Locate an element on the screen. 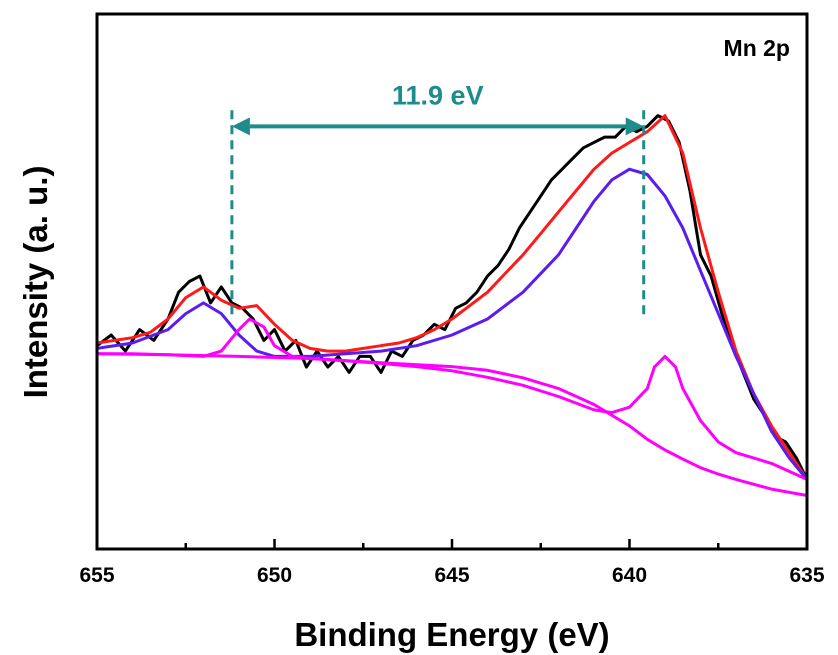 This screenshot has height=655, width=838. x-axis-title: Binding Energy (eV) is located at coordinates (451, 634).